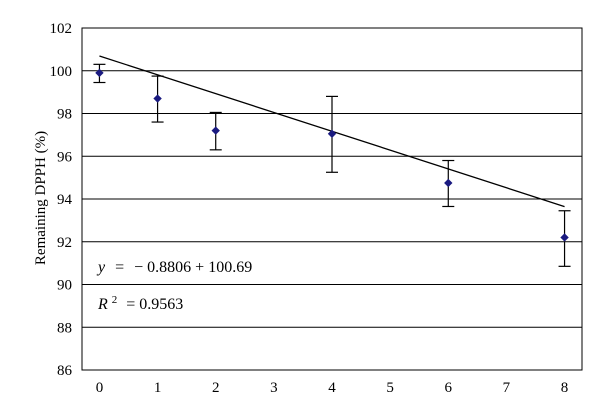 The height and width of the screenshot is (420, 600). I want to click on y-tick-label-102: 102, so click(61, 29).